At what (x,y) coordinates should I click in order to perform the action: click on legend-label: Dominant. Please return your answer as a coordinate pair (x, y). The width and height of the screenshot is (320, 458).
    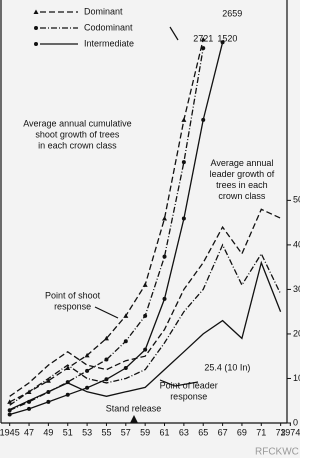
    Looking at the image, I should click on (103, 11).